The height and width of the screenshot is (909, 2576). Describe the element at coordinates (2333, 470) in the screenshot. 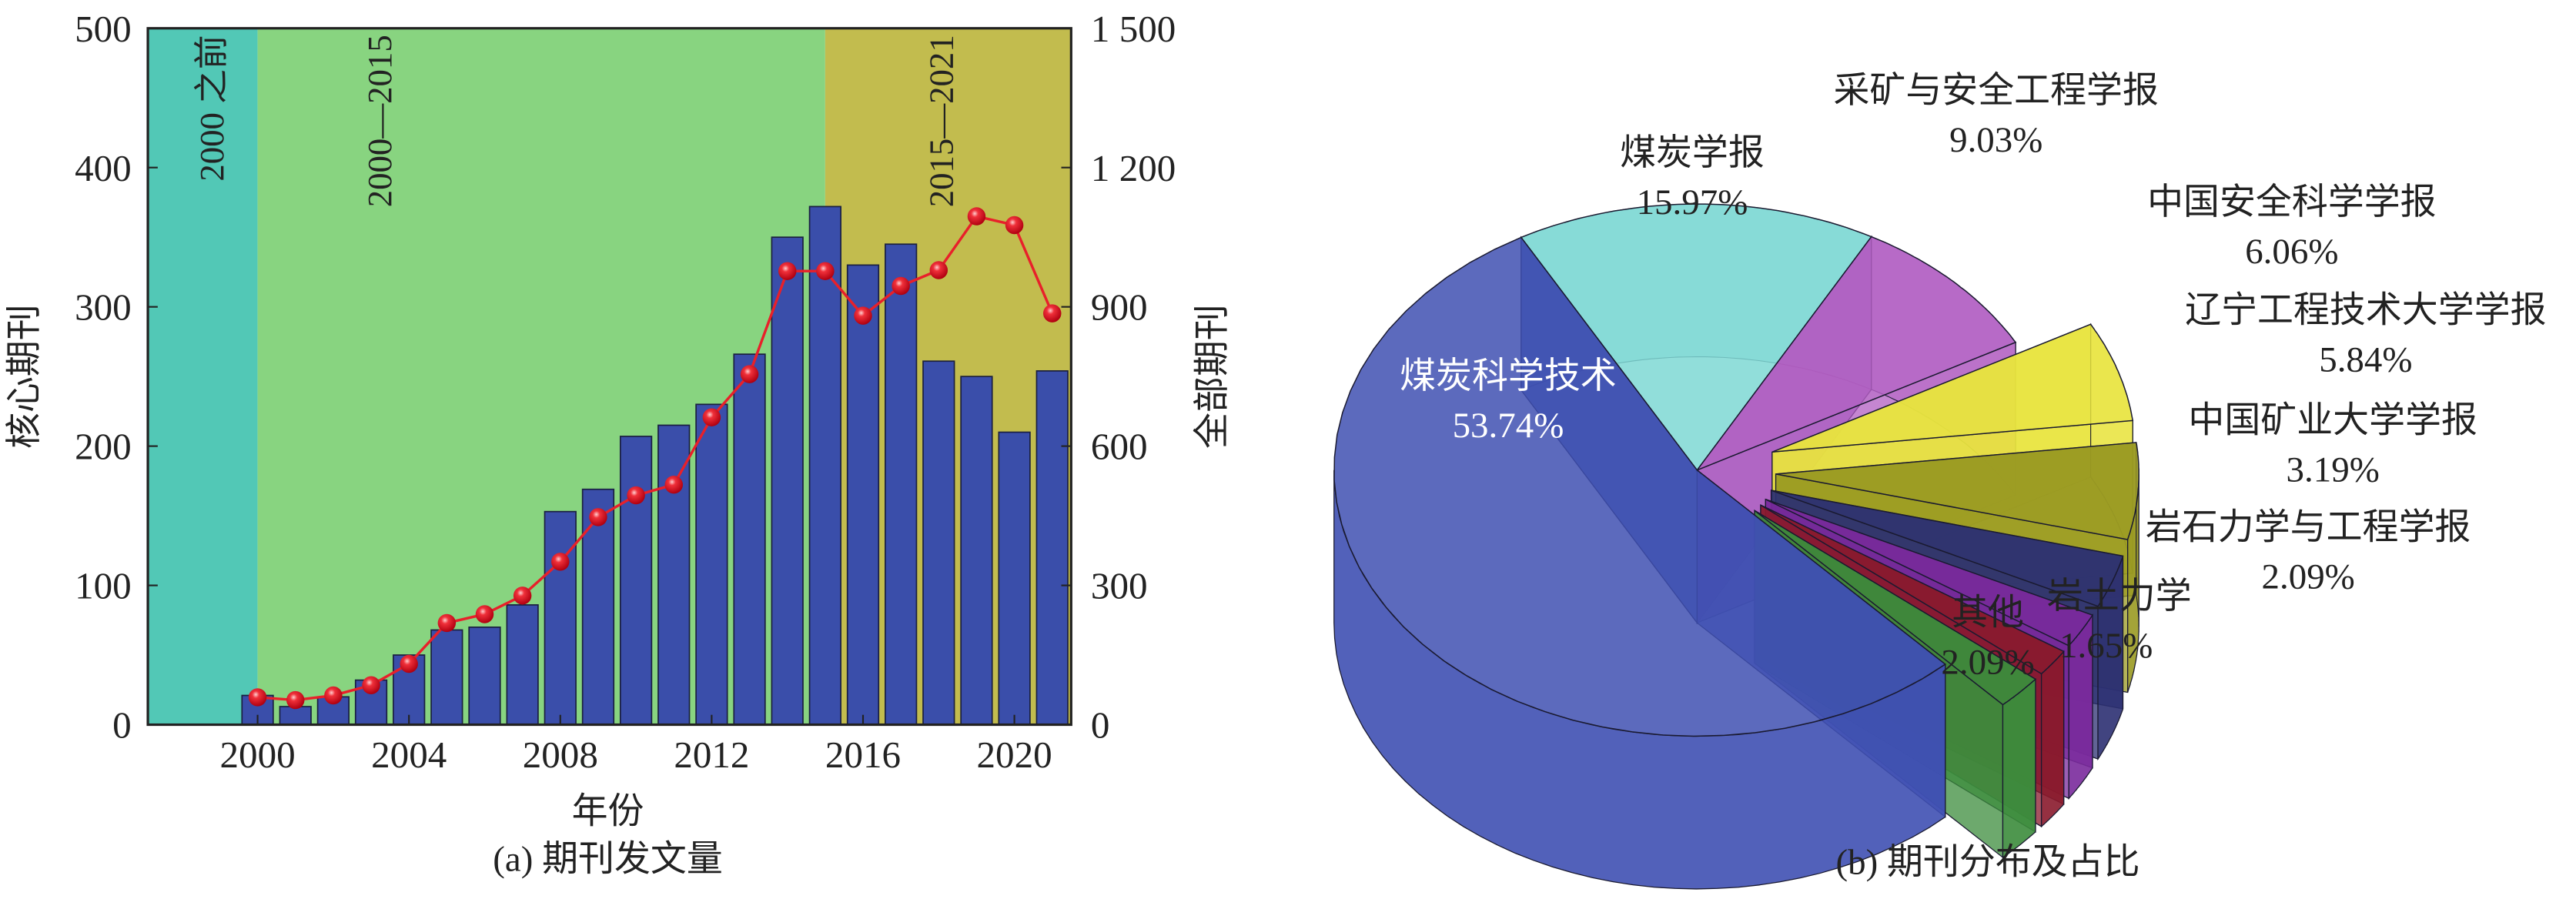

I see `pie-percent: 3.19%` at that location.